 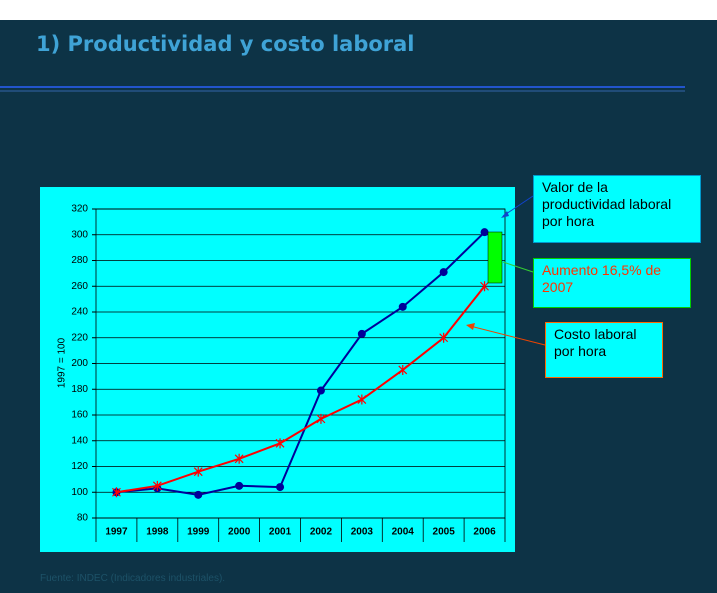 I want to click on y-tick-label: 300, so click(x=79, y=234).